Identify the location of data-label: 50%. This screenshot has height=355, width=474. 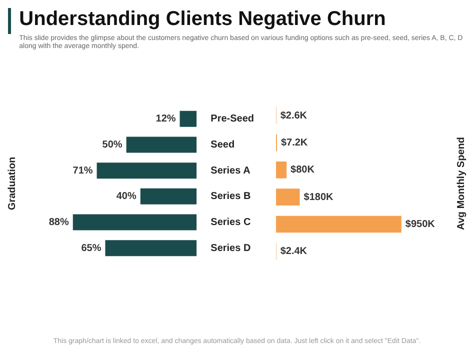
(112, 144).